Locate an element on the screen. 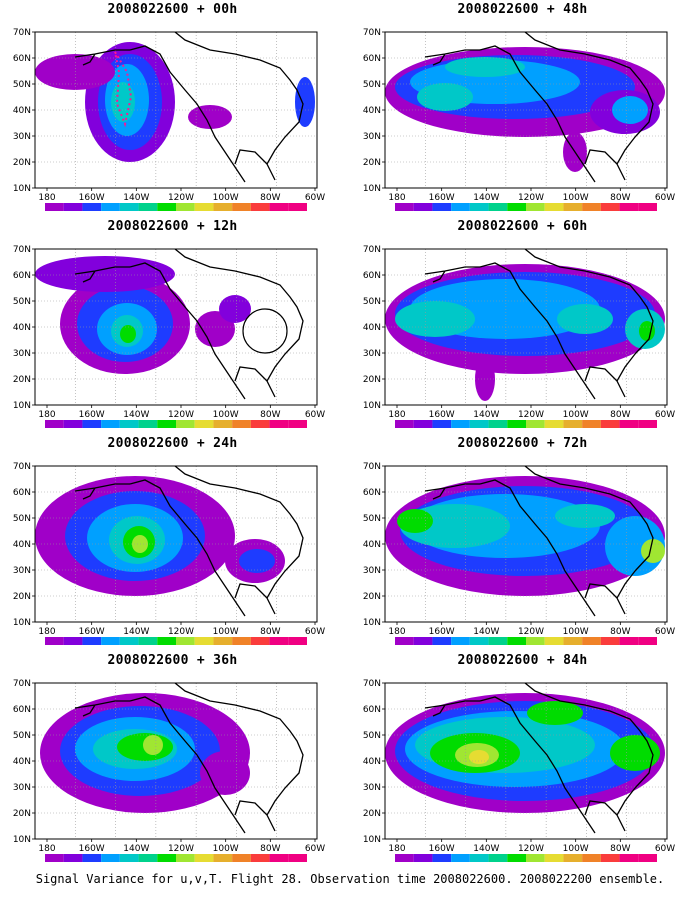  lon-tick-label: 80W is located at coordinates (270, 198).